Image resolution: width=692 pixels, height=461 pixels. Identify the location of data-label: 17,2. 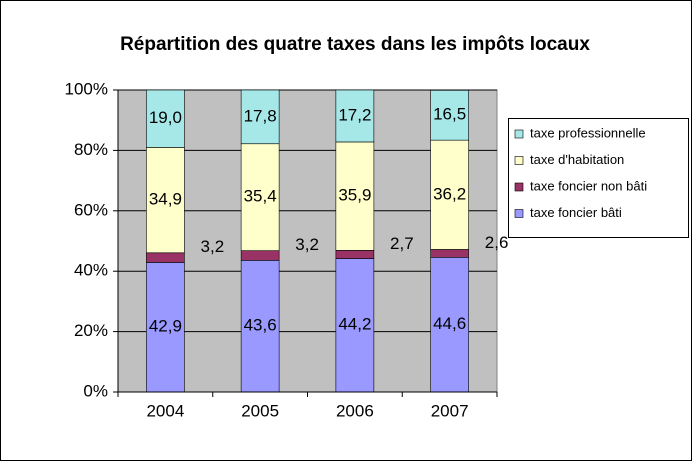
(354, 114).